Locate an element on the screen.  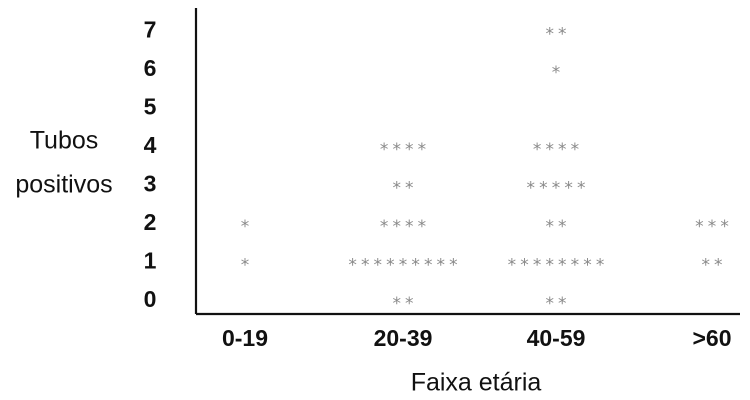
y-tick-label: 1 is located at coordinates (150, 261).